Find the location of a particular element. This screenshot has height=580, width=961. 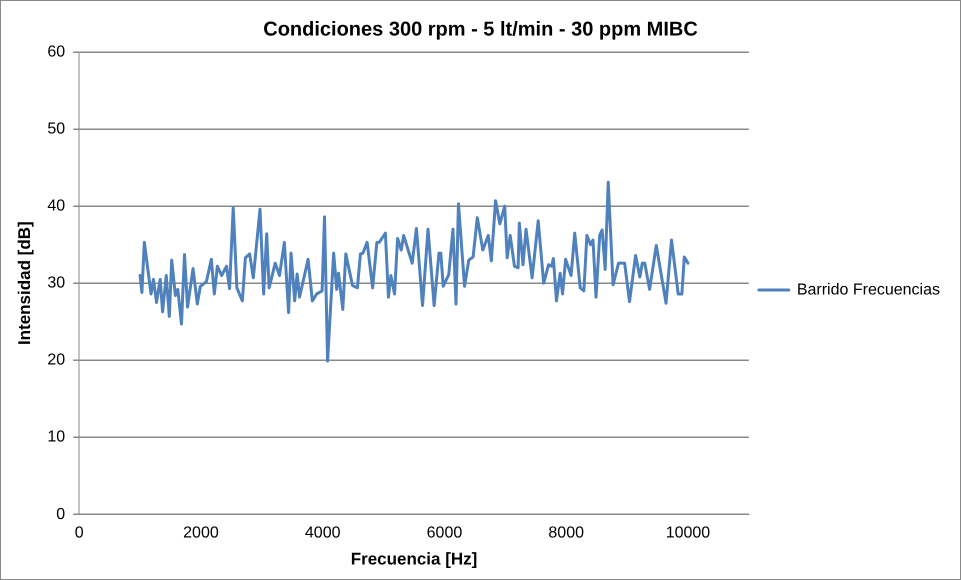

y-axis-title: Intensidad [dB] is located at coordinates (24, 283).